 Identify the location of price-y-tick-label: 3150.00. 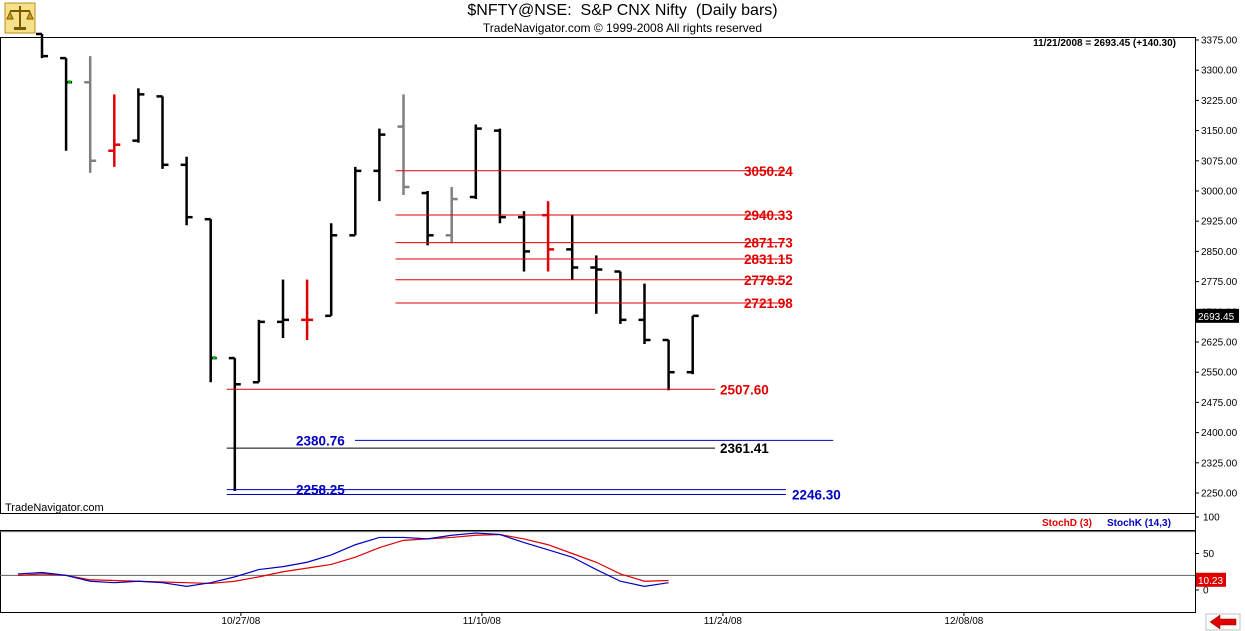
(1219, 131).